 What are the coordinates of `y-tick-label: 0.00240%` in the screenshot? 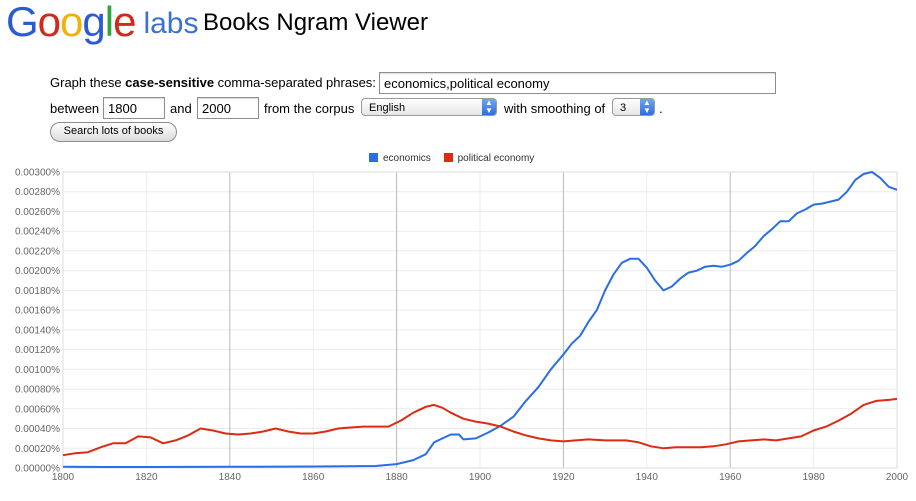 It's located at (37, 232).